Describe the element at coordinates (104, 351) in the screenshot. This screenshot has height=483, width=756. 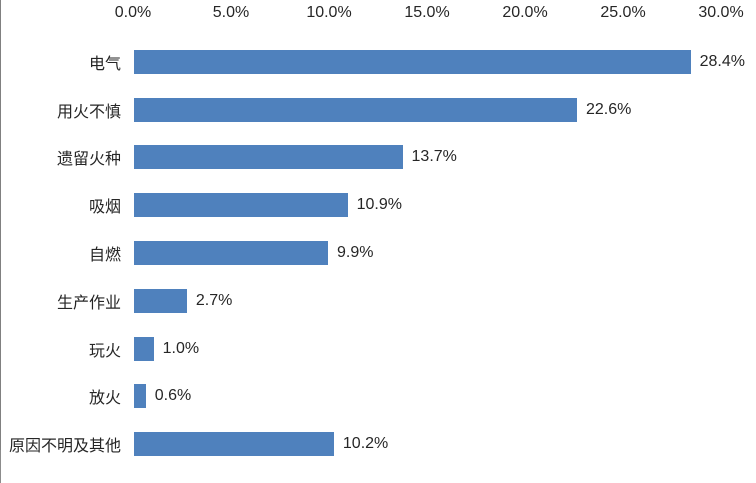
I see `category-label: 玩火` at that location.